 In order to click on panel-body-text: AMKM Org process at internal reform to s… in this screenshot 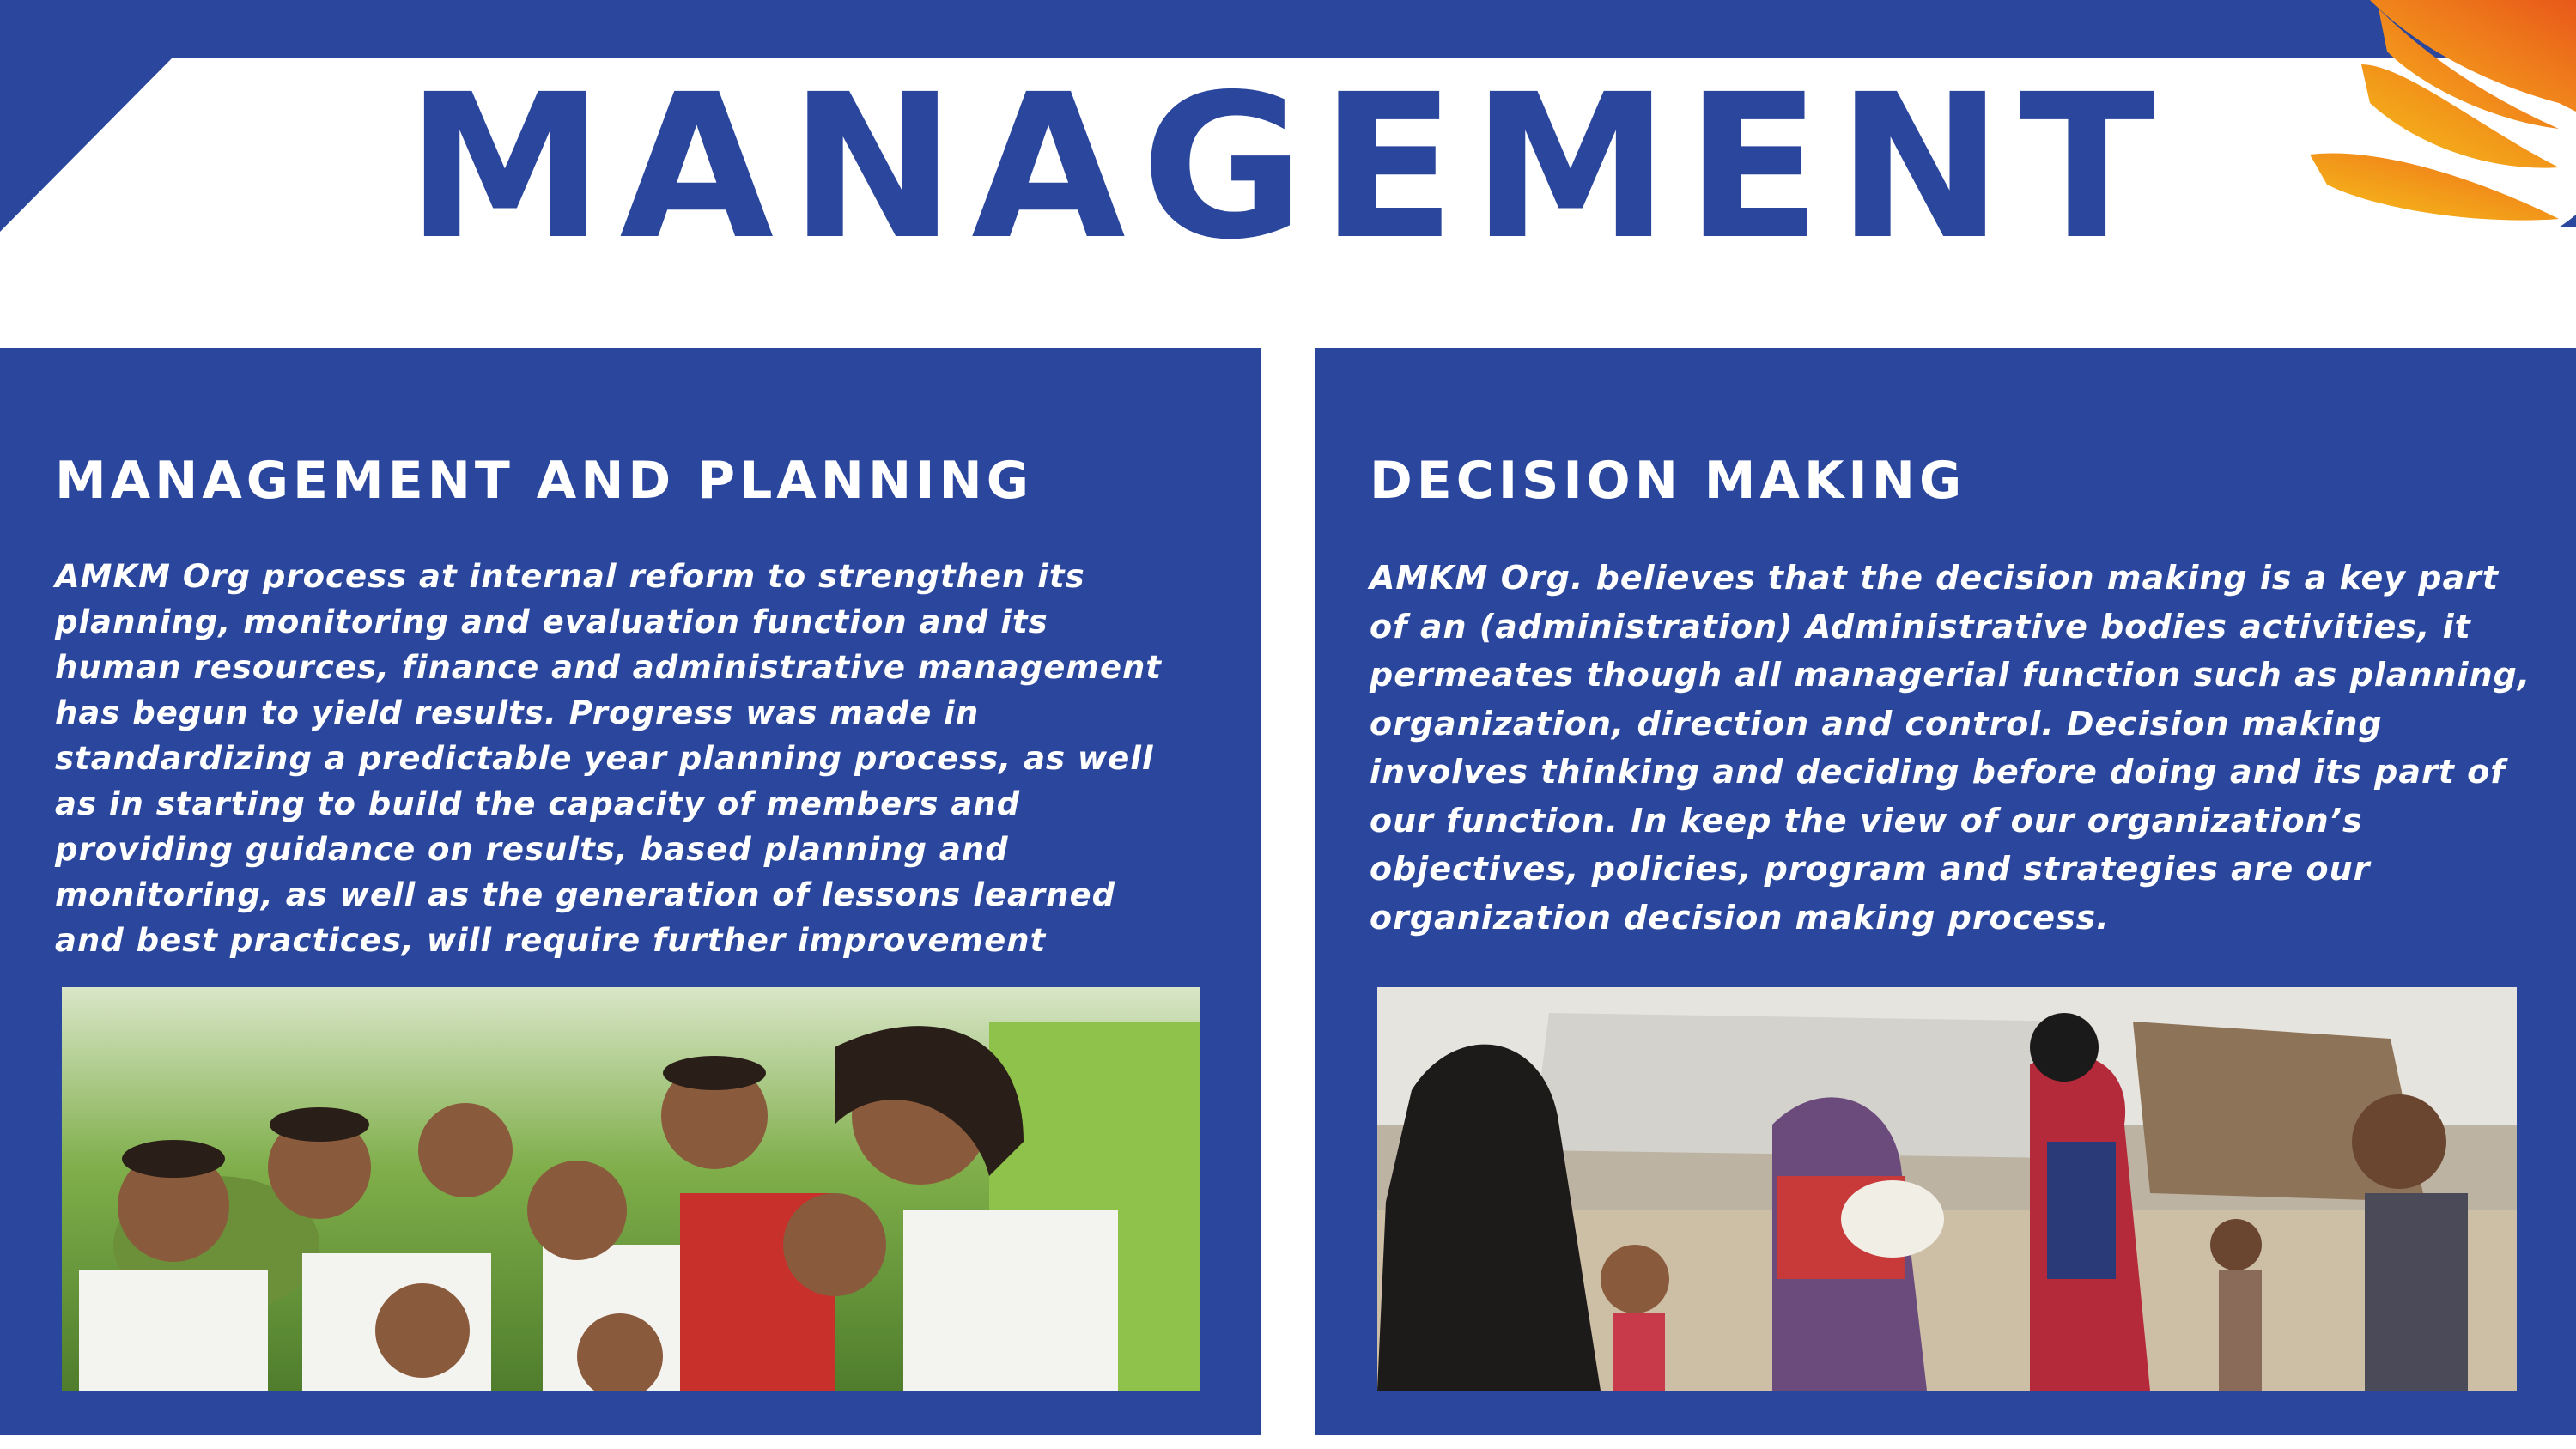, I will do `click(608, 758)`.